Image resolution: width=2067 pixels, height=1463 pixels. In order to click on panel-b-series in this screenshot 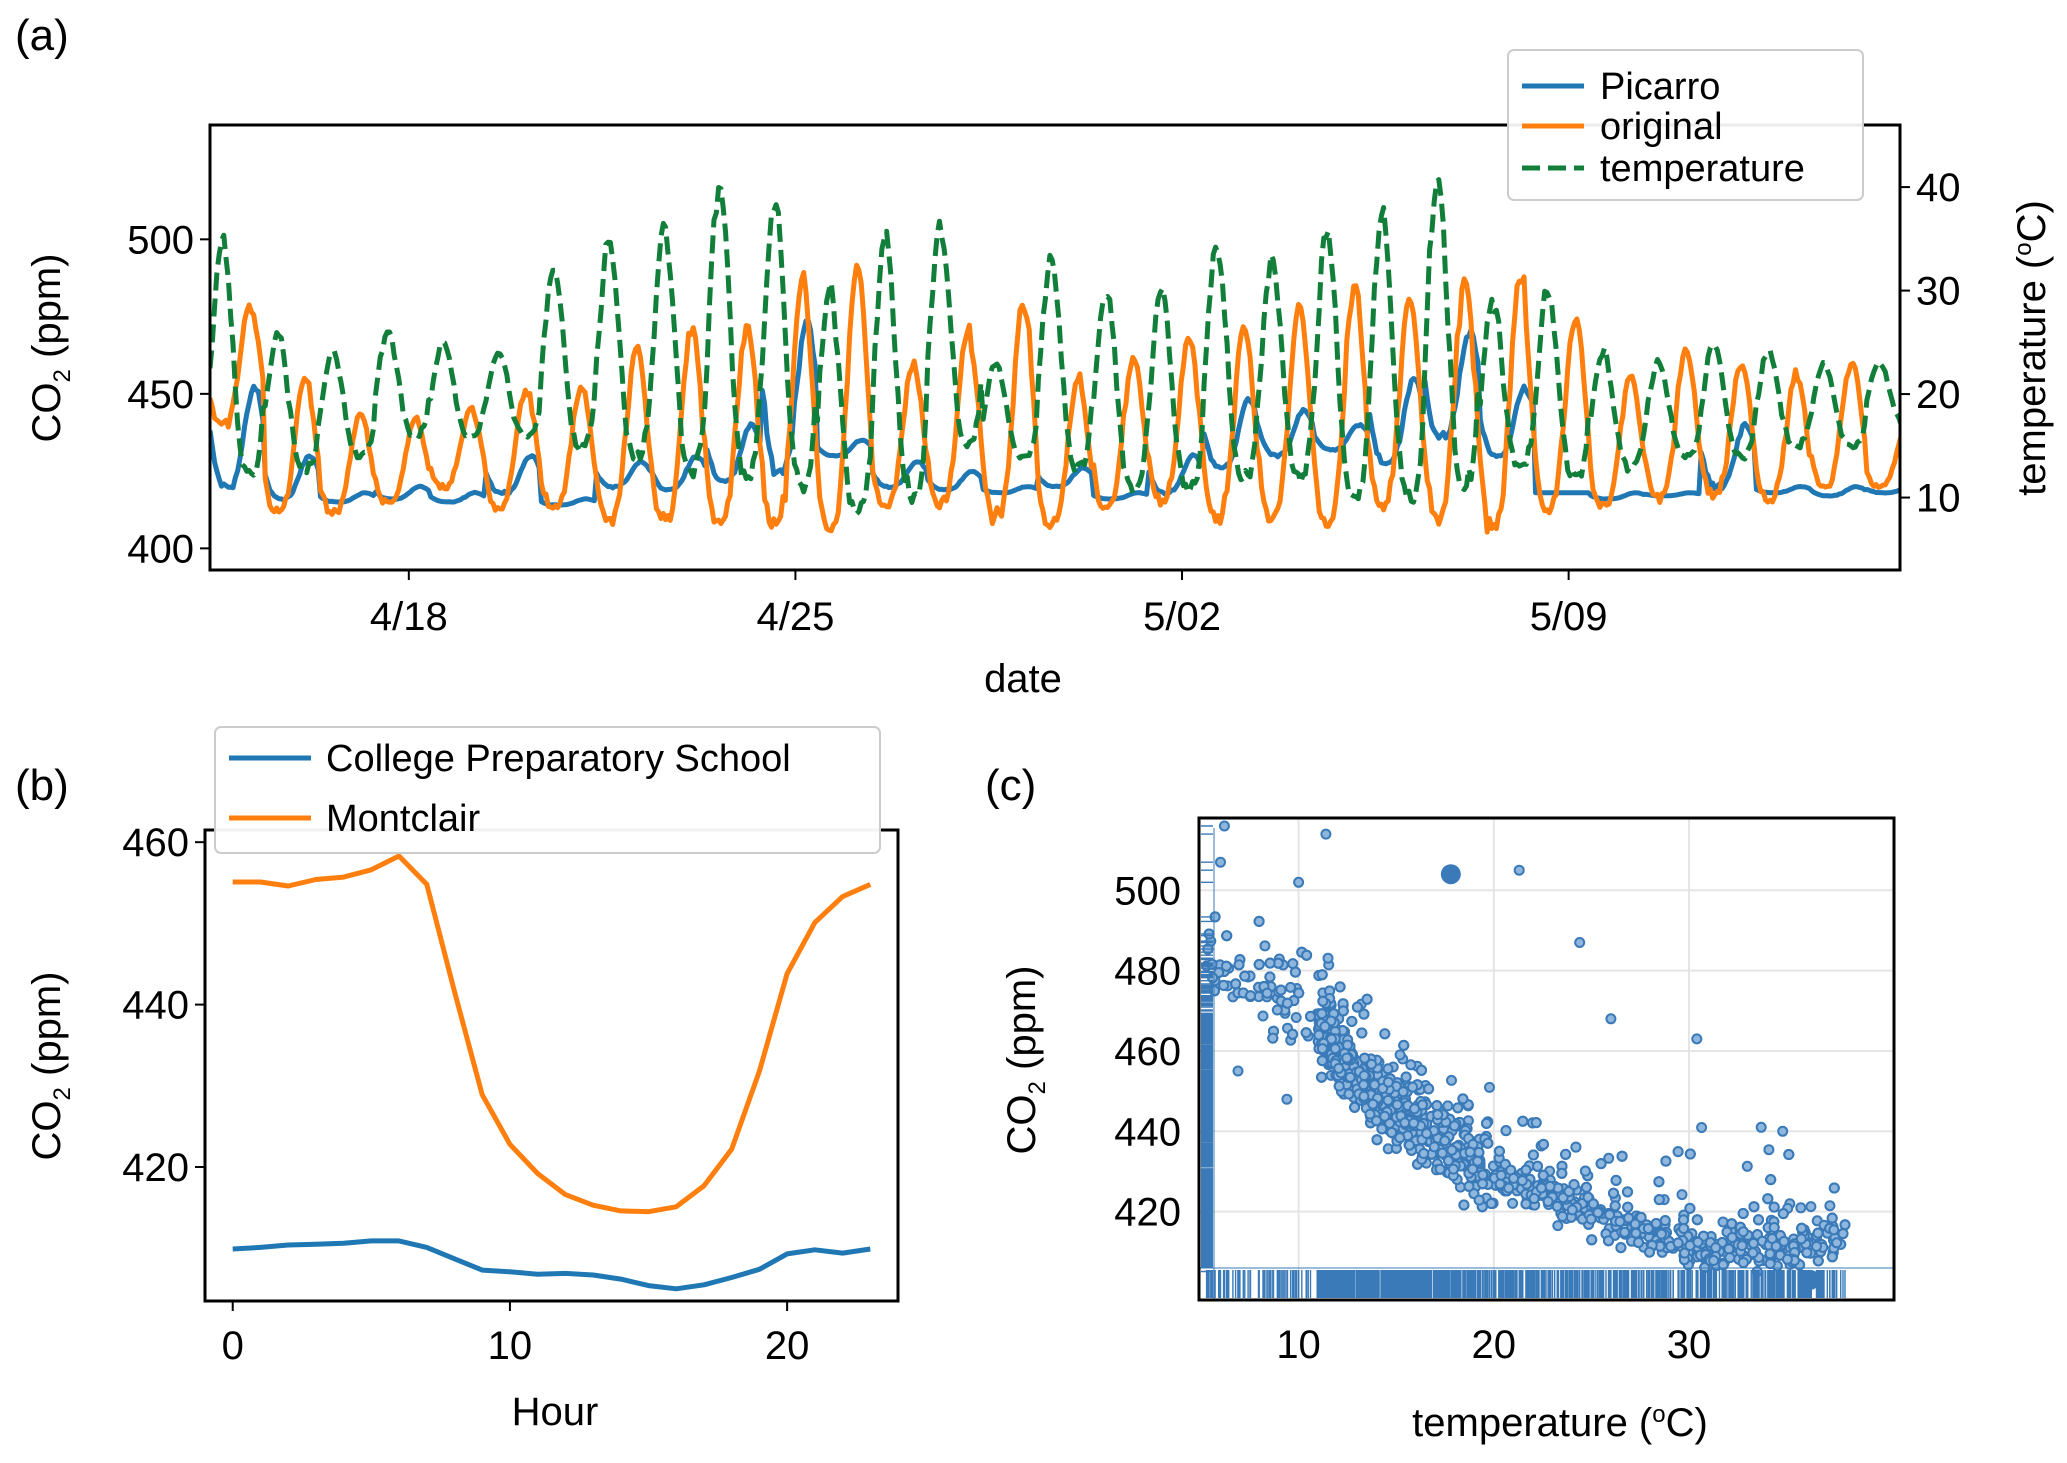, I will do `click(552, 1072)`.